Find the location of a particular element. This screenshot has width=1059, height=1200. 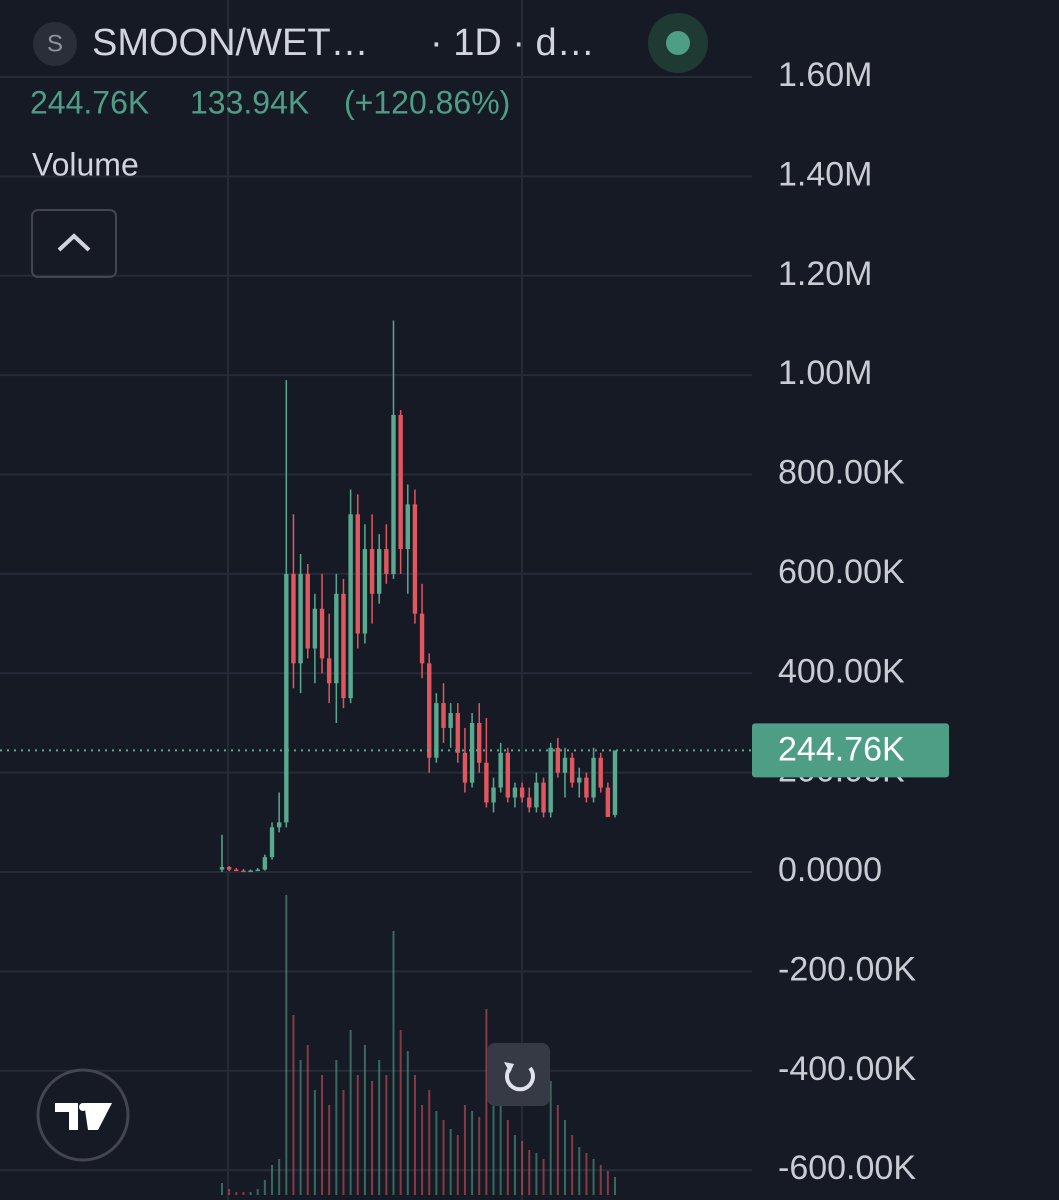

y-tick-label: 1.00M is located at coordinates (825, 373).